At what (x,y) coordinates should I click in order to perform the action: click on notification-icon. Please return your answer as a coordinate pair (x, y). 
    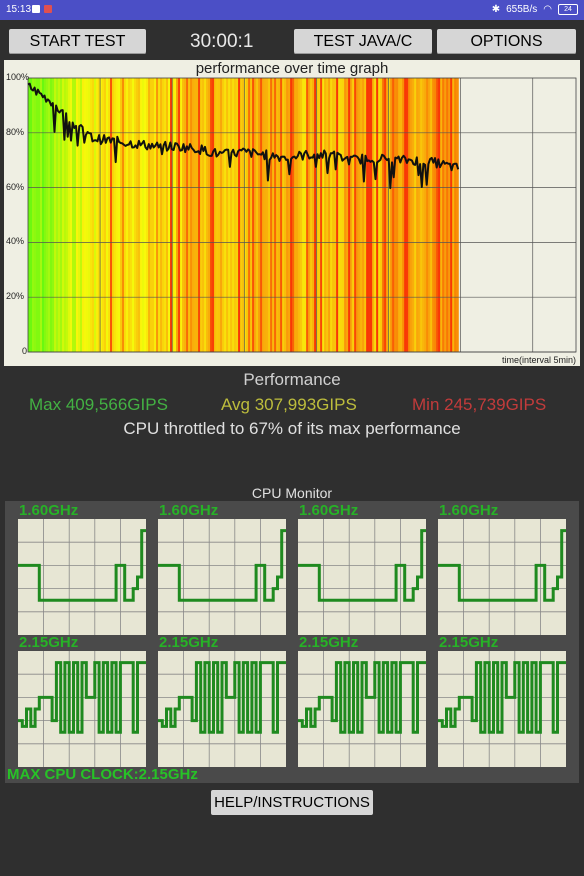
    Looking at the image, I should click on (36, 9).